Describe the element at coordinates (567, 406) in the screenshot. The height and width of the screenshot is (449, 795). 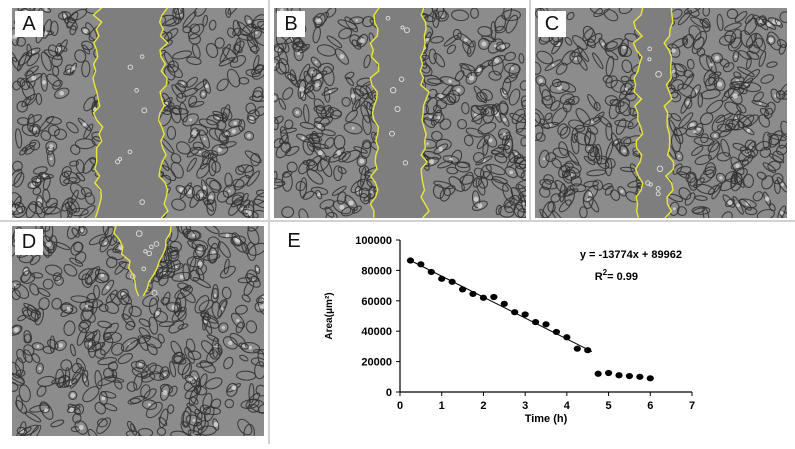
I see `x-tick-label: 4` at that location.